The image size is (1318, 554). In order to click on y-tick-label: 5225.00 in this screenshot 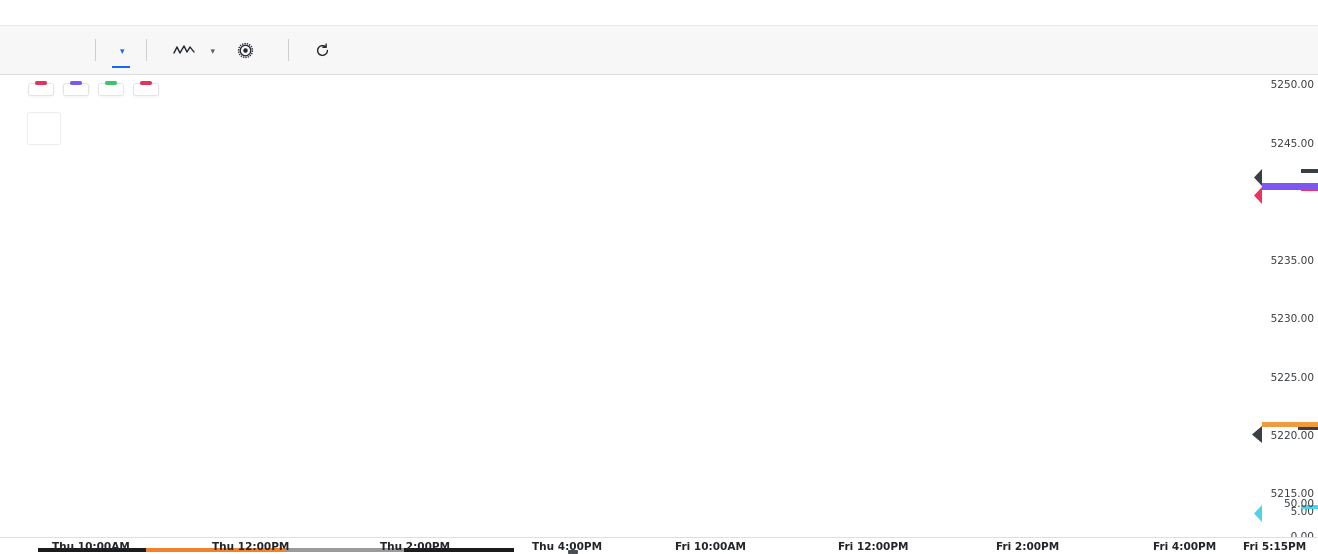, I will do `click(1292, 378)`.